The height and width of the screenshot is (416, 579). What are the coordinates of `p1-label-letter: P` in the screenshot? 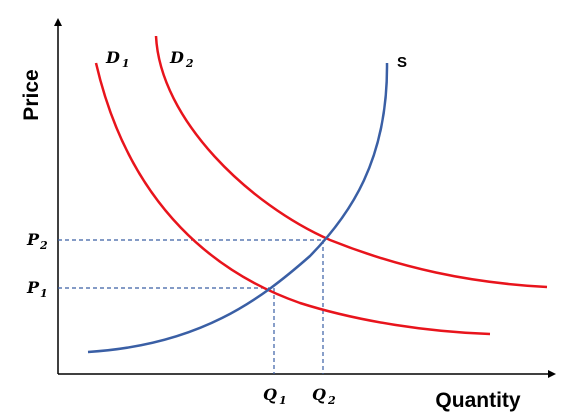 It's located at (33, 287).